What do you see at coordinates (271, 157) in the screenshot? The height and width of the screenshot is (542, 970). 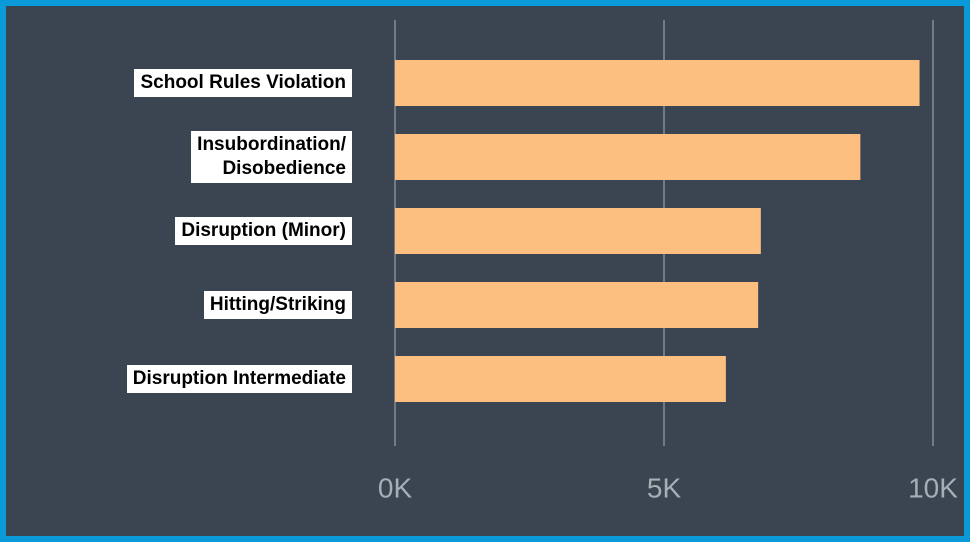 I see `y-tick-label: Insubordination/ Disobedience` at bounding box center [271, 157].